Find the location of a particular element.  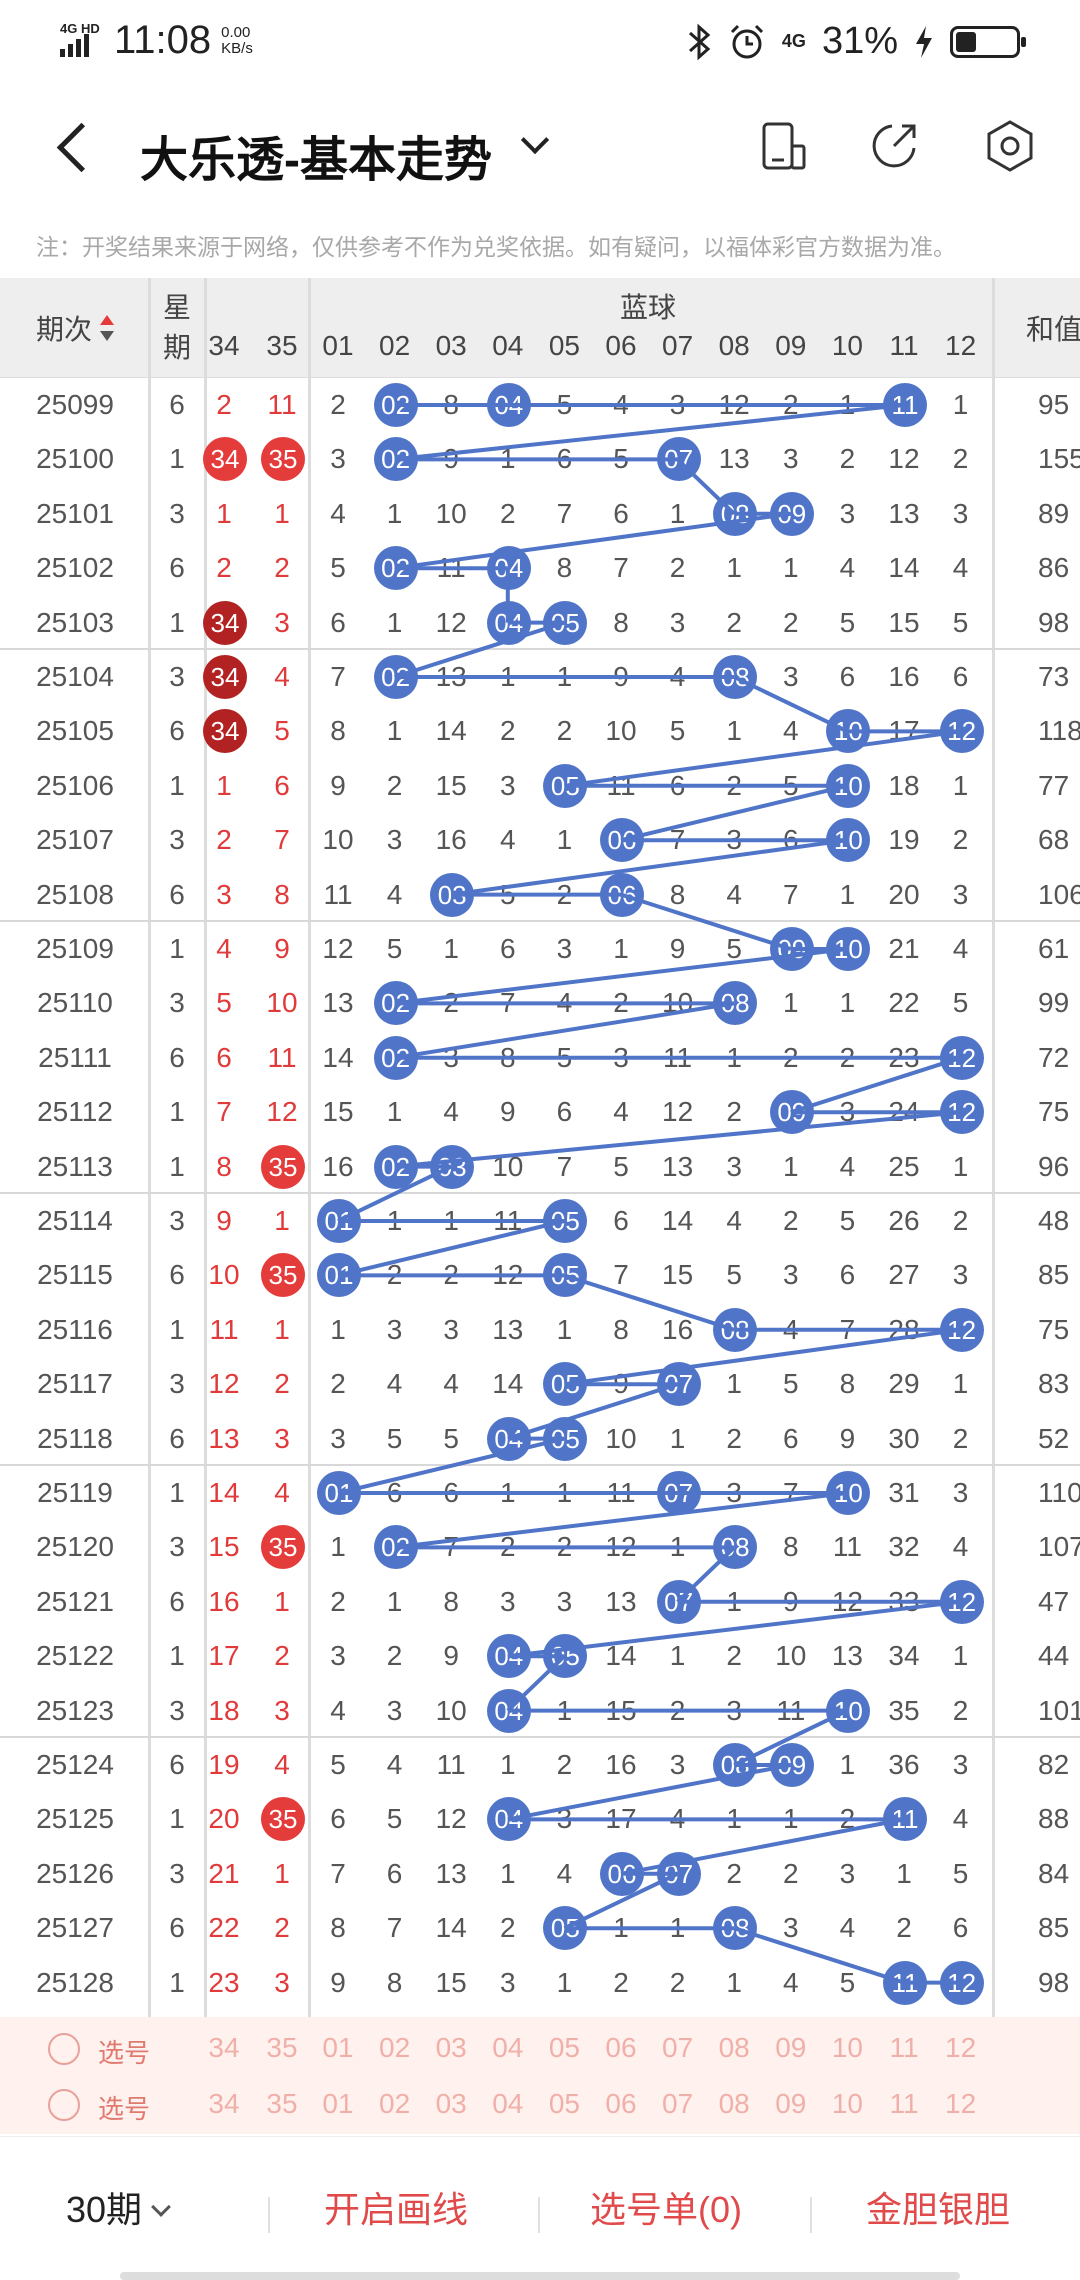

blue-ball-cell: 7 is located at coordinates (338, 676).